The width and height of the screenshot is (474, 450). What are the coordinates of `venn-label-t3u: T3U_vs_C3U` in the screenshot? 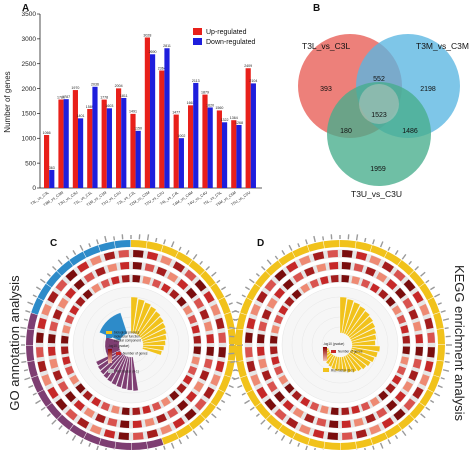 It's located at (376, 194).